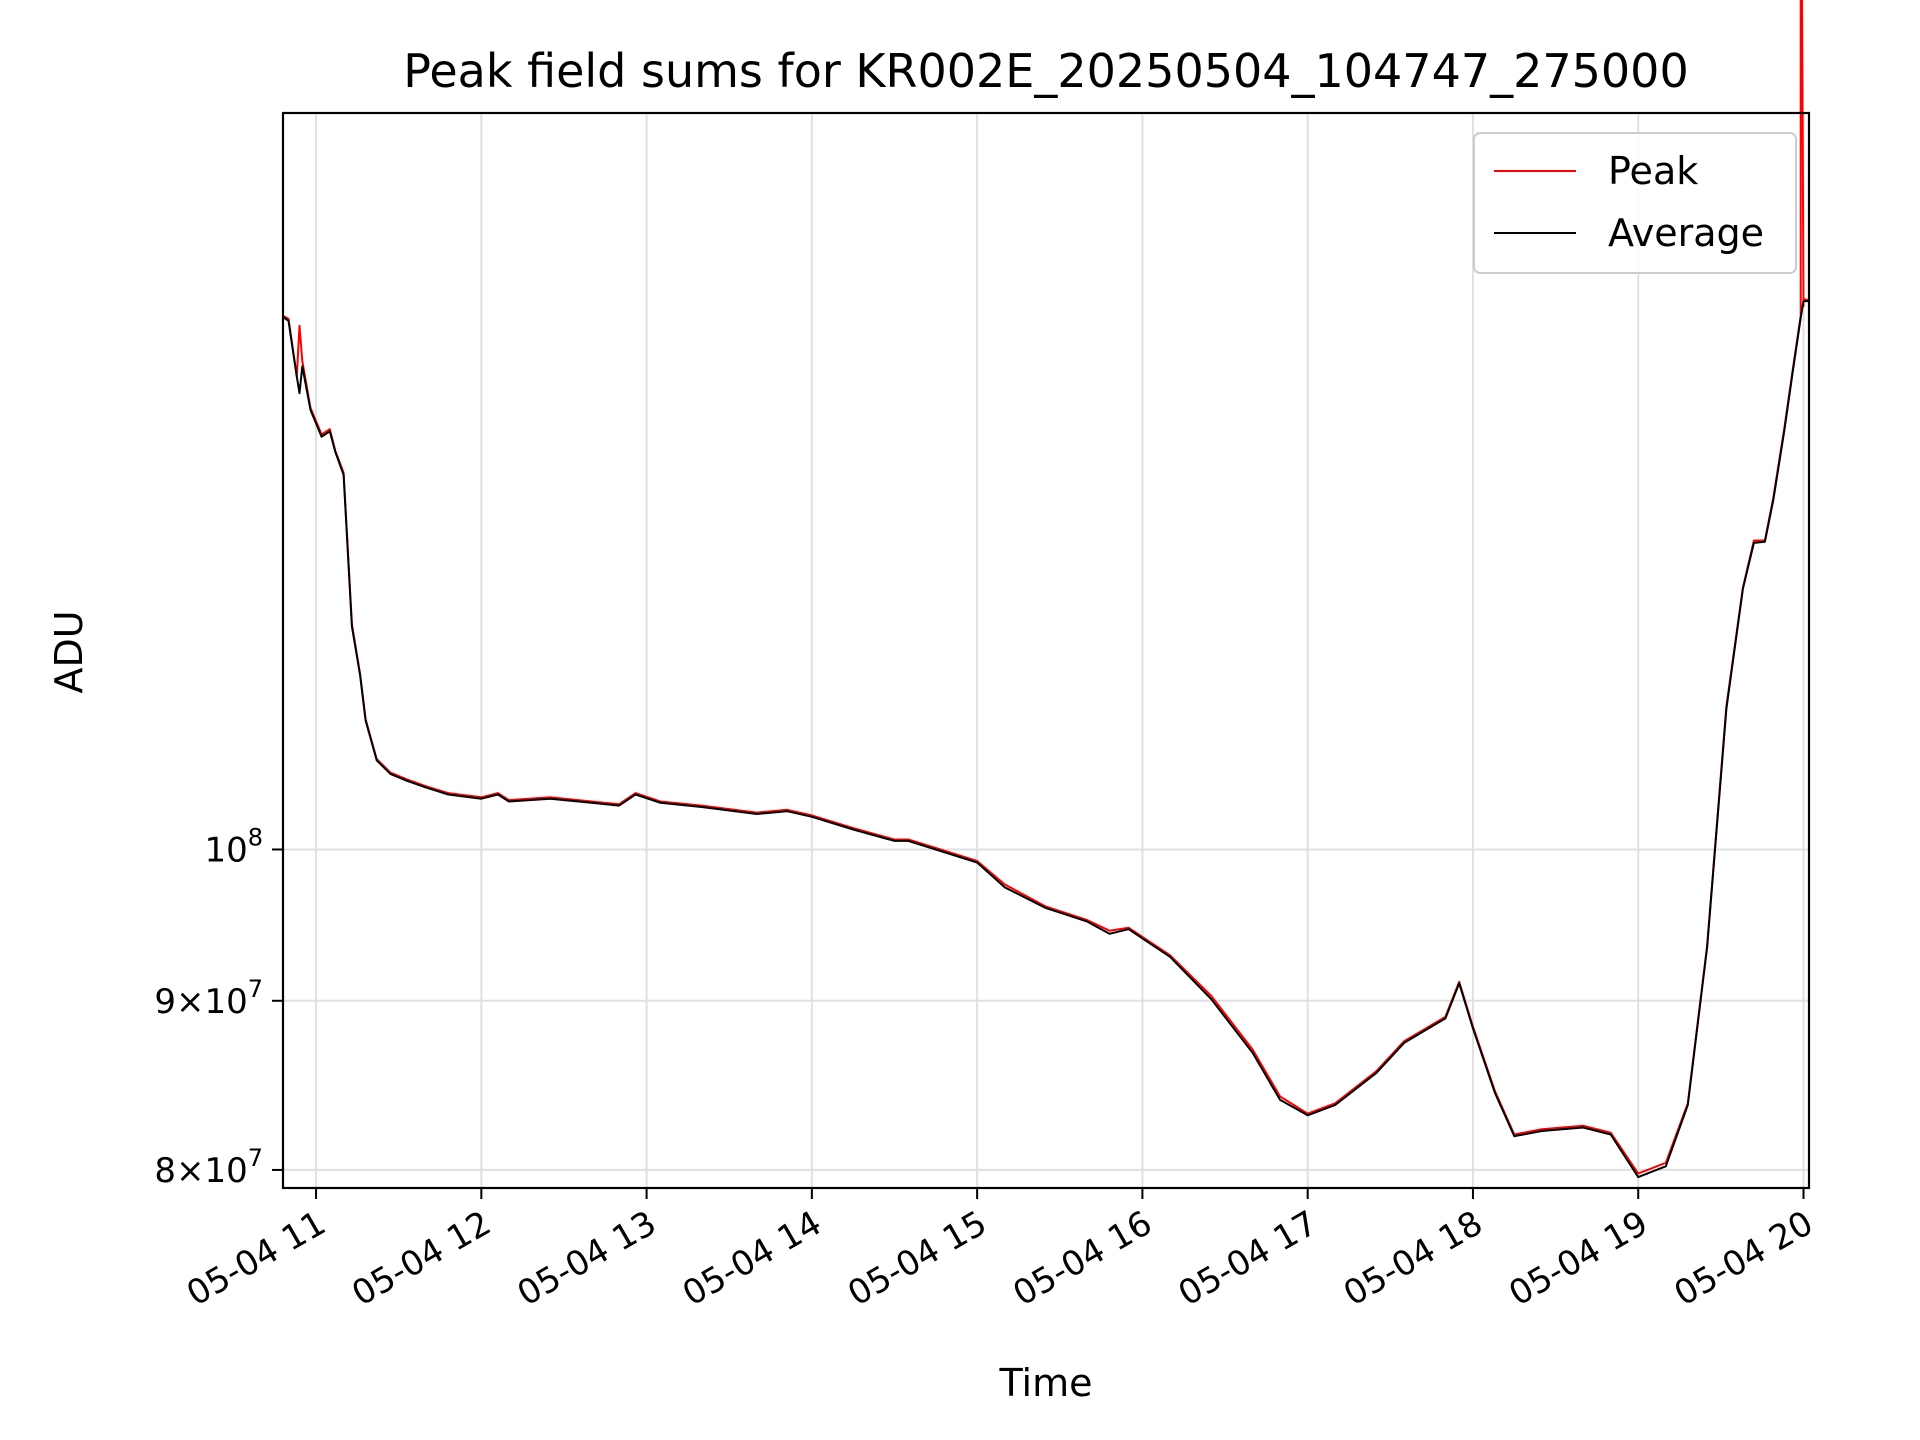 Image resolution: width=1920 pixels, height=1440 pixels. Describe the element at coordinates (165, 1171) in the screenshot. I see `y-tick-mantissa: 8` at that location.